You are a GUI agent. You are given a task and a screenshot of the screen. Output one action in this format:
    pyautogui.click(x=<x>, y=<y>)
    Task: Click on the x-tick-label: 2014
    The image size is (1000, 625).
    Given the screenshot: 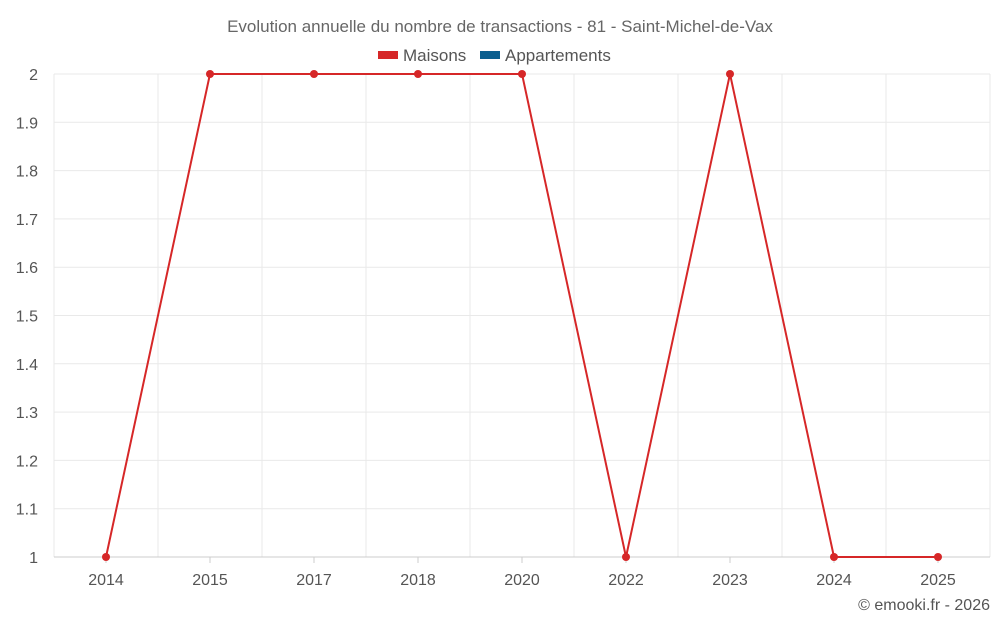 What is the action you would take?
    pyautogui.click(x=106, y=580)
    